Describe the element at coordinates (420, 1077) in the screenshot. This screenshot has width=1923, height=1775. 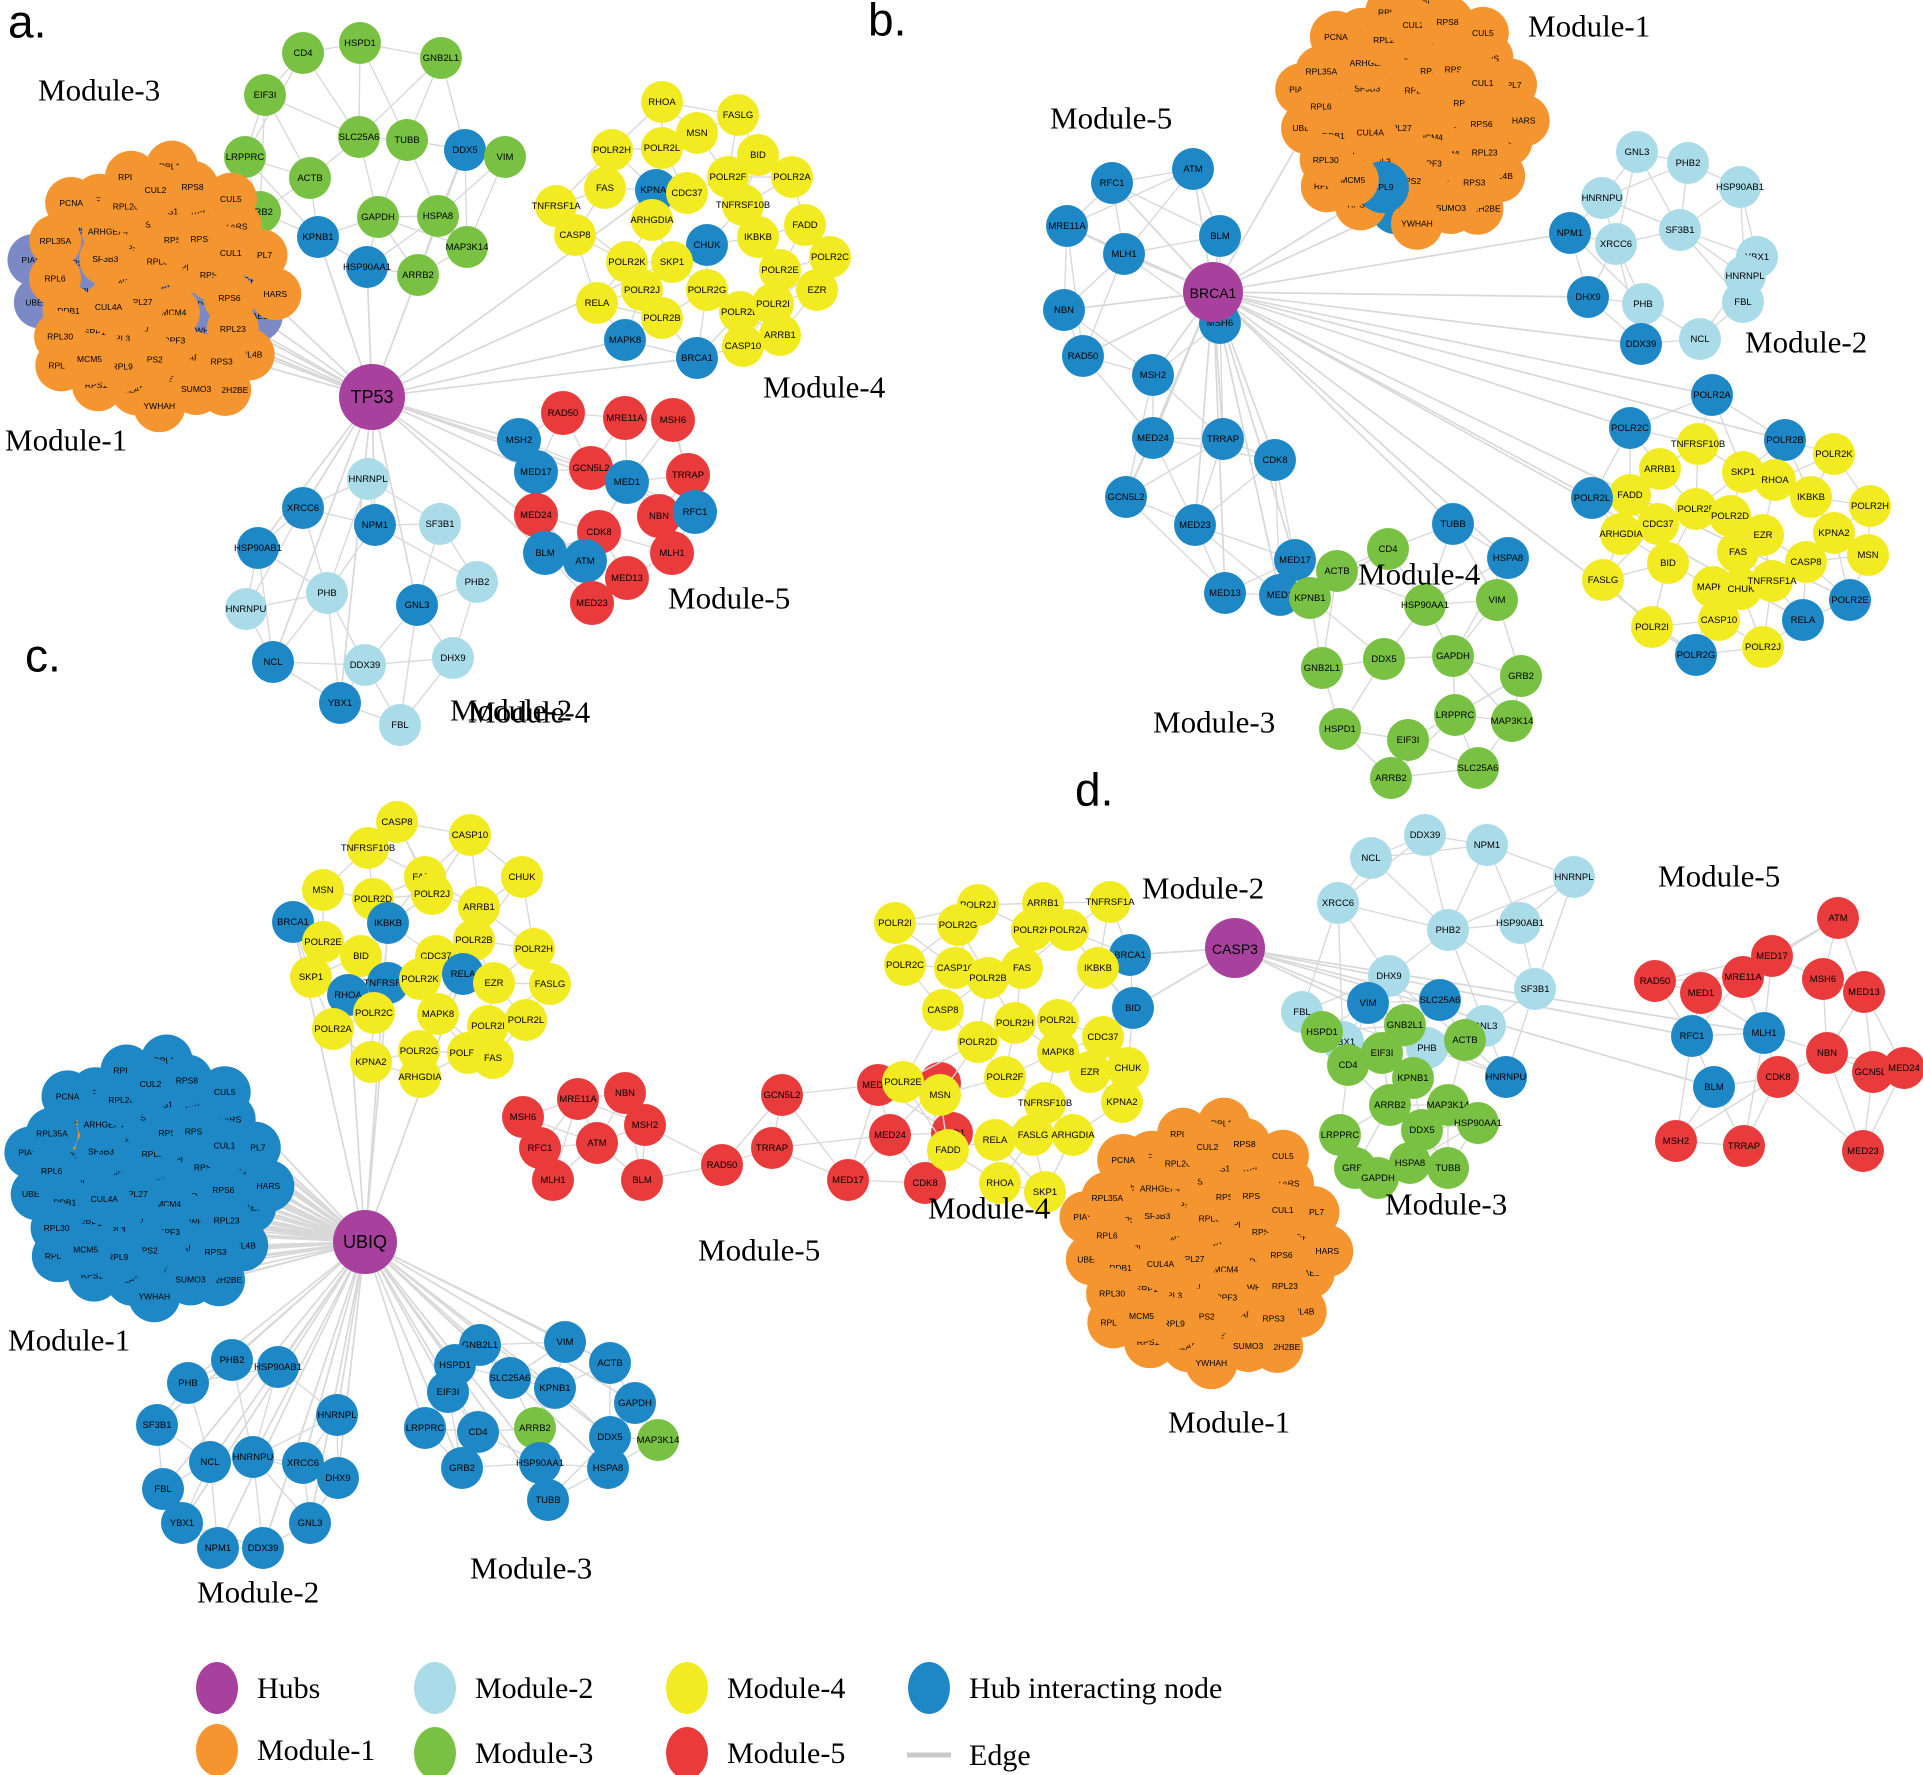
I see `node-arhgdia: ARHGDIA` at that location.